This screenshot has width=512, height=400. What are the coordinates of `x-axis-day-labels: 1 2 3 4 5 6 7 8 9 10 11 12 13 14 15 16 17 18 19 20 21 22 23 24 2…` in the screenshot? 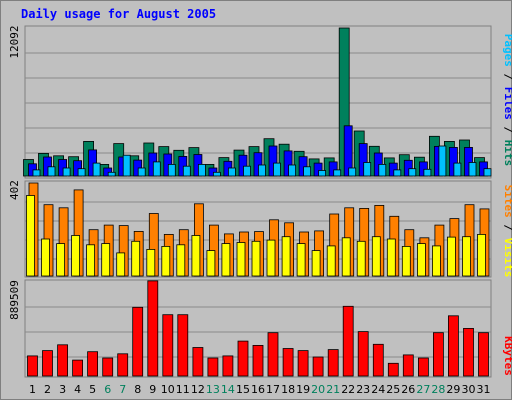 It's located at (260, 389).